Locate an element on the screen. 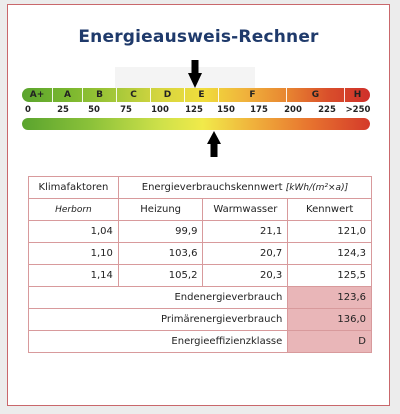 The width and height of the screenshot is (400, 414). tick-label: 100 is located at coordinates (160, 110).